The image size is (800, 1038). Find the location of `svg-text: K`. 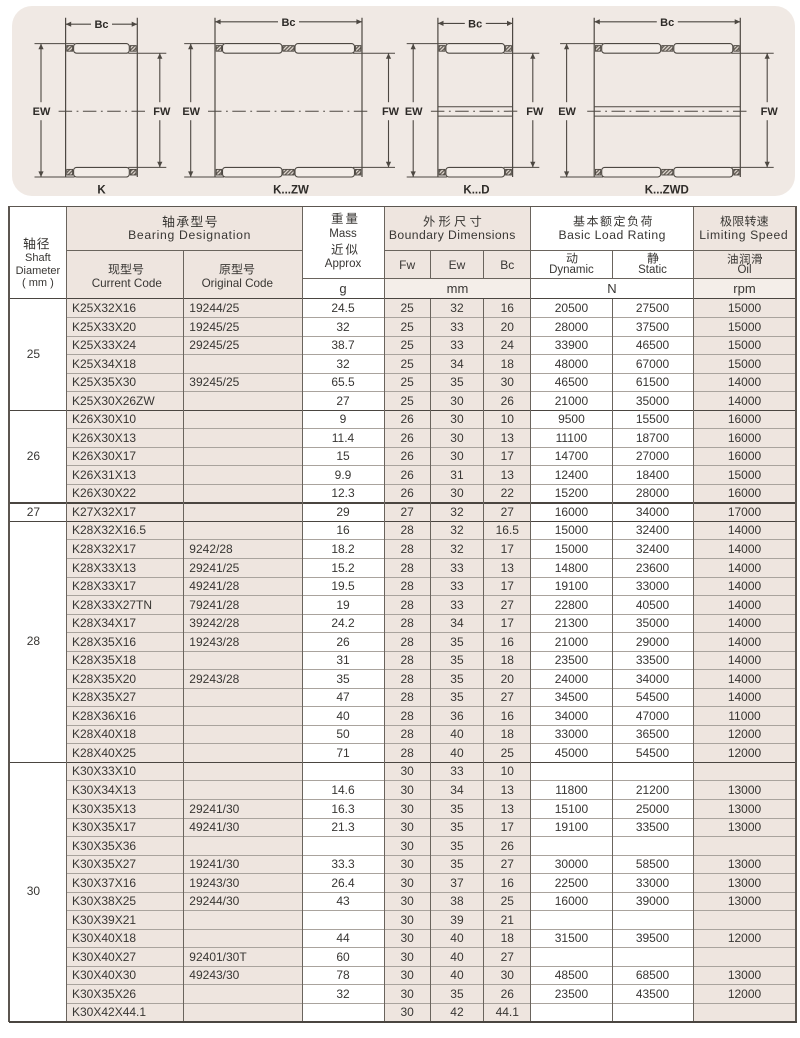

svg-text: K is located at coordinates (101, 191).